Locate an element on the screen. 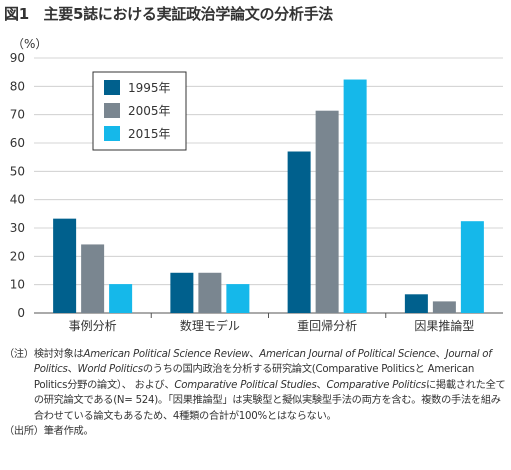 This screenshot has width=511, height=470. y-tick-label: 50 is located at coordinates (17, 171).